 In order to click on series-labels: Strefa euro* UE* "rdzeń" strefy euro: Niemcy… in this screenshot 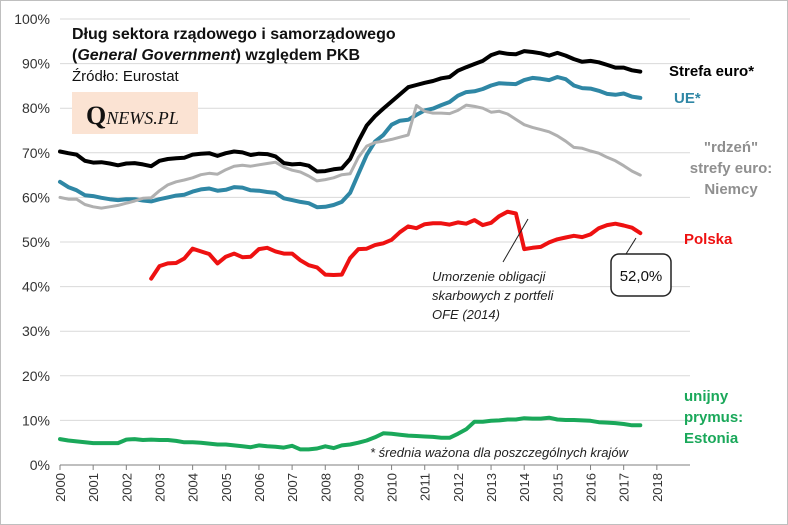, I will do `click(720, 255)`.